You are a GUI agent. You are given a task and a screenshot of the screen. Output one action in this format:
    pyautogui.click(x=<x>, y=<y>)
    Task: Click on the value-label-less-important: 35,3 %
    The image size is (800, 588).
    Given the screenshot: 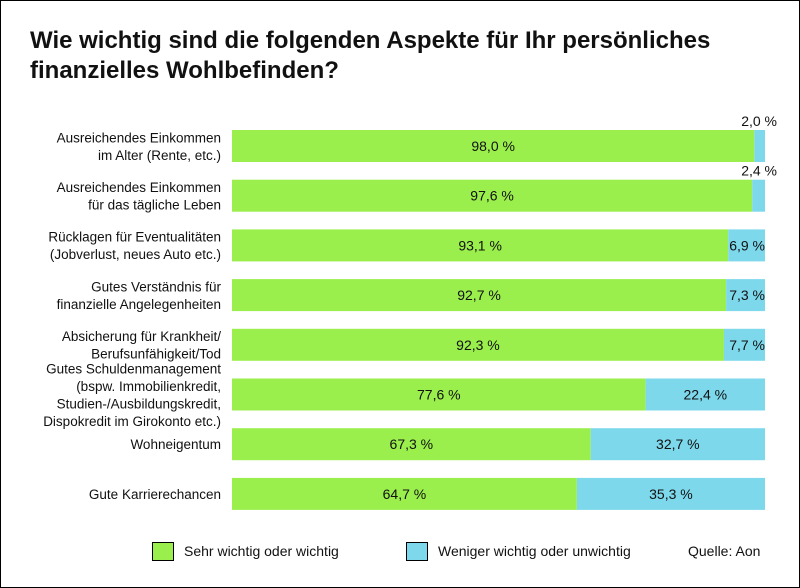 What is the action you would take?
    pyautogui.click(x=671, y=494)
    